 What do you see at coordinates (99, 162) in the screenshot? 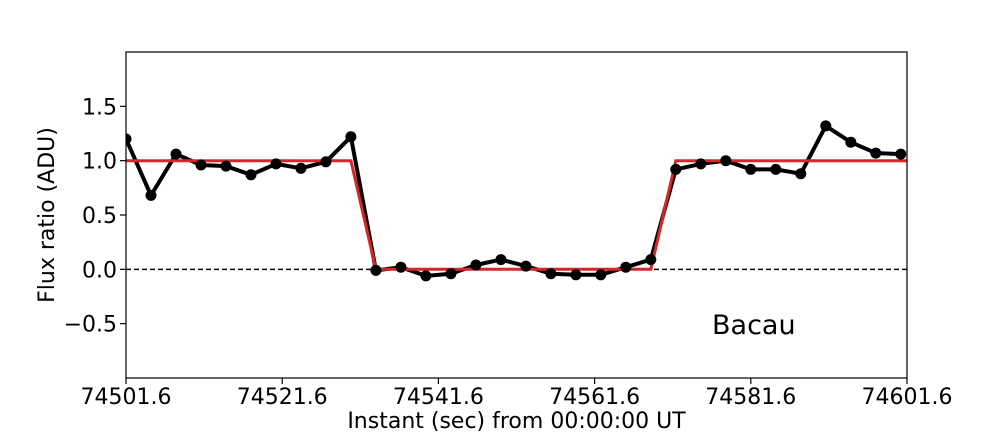
I see `y-tick-label: 1.0` at bounding box center [99, 162].